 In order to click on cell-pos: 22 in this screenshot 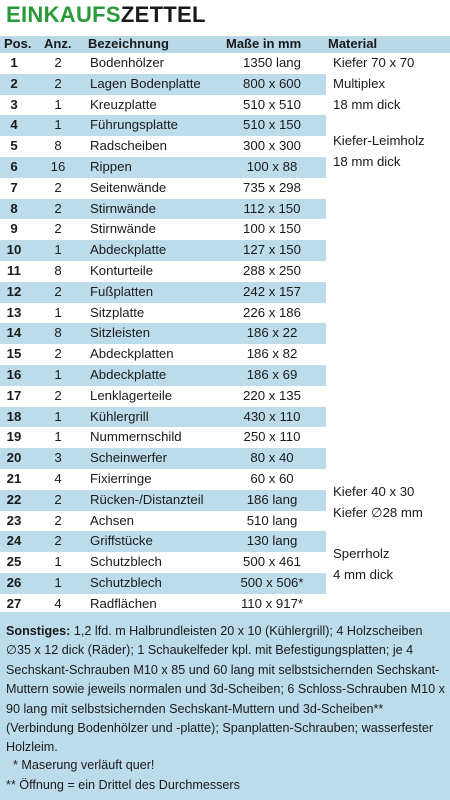, I will do `click(14, 499)`.